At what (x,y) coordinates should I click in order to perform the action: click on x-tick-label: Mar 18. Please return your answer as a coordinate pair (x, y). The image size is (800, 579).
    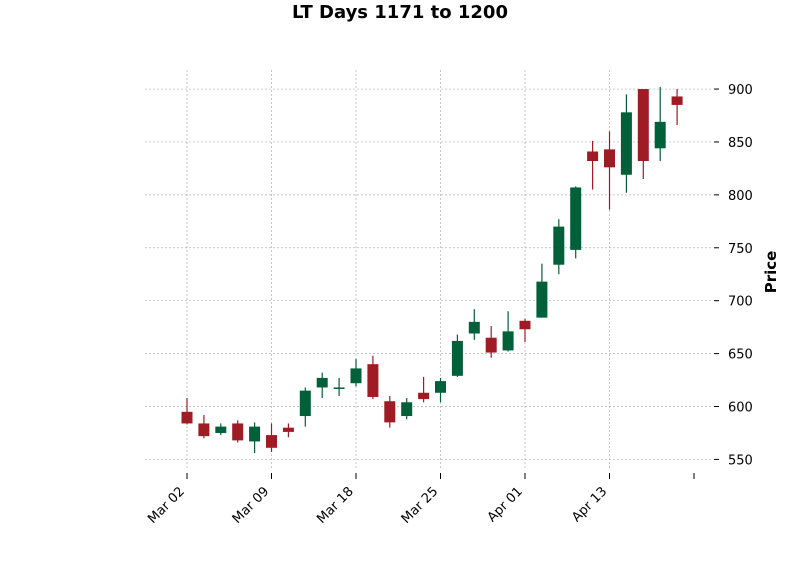
    Looking at the image, I should click on (335, 505).